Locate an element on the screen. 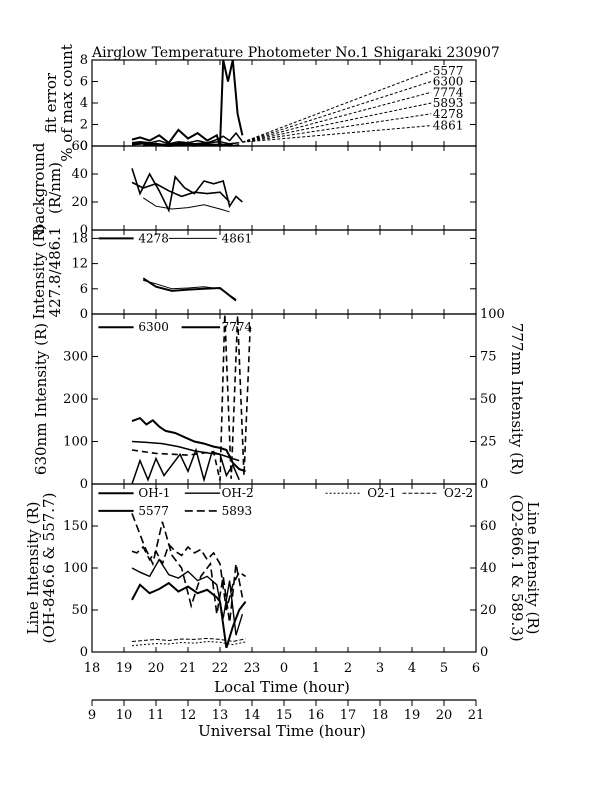  fit-error-axis-label: % of max count is located at coordinates (67, 103).